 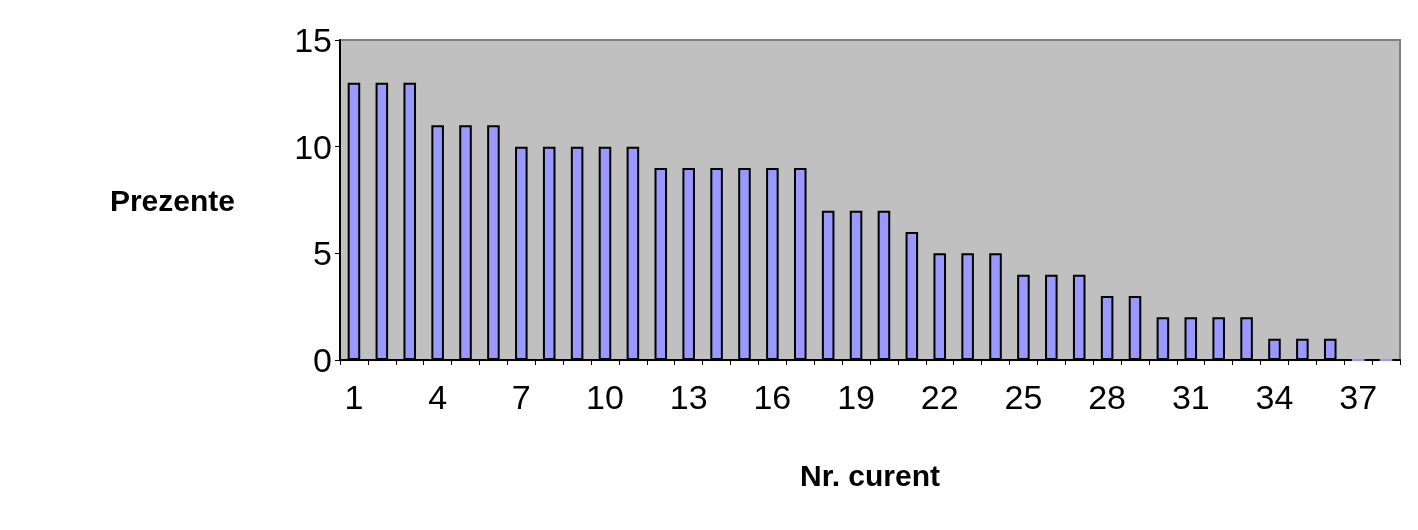 What do you see at coordinates (688, 397) in the screenshot?
I see `x-tick-label: 13` at bounding box center [688, 397].